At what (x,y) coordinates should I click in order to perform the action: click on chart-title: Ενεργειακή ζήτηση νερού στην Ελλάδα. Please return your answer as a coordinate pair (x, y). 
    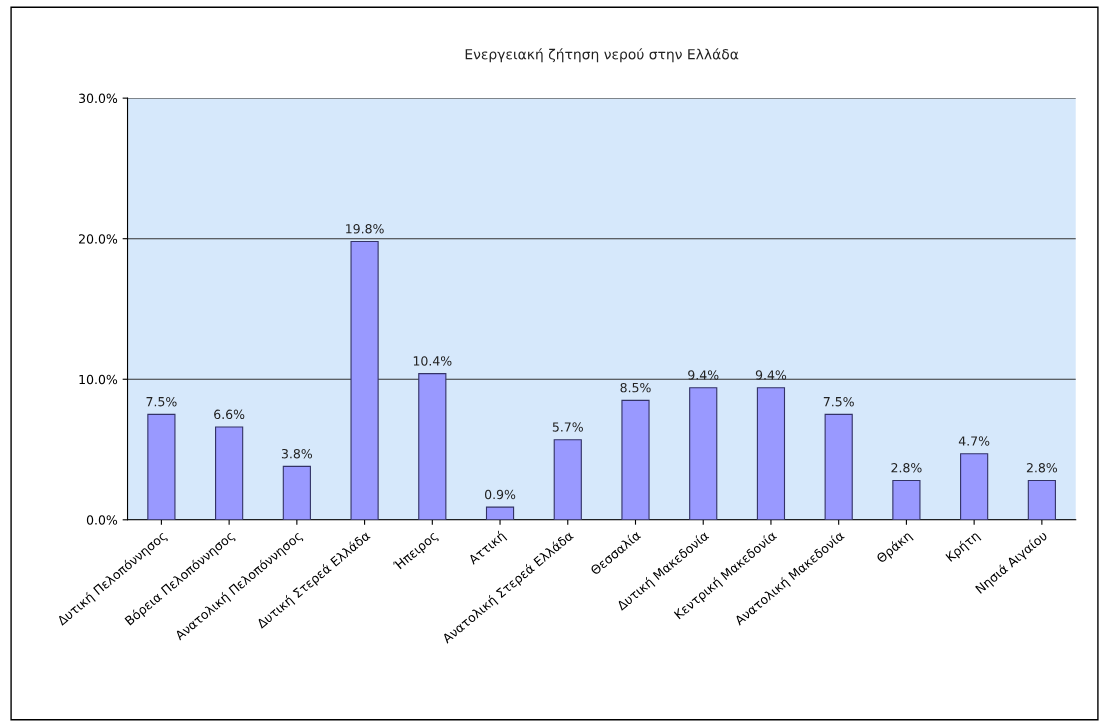
    Looking at the image, I should click on (602, 55).